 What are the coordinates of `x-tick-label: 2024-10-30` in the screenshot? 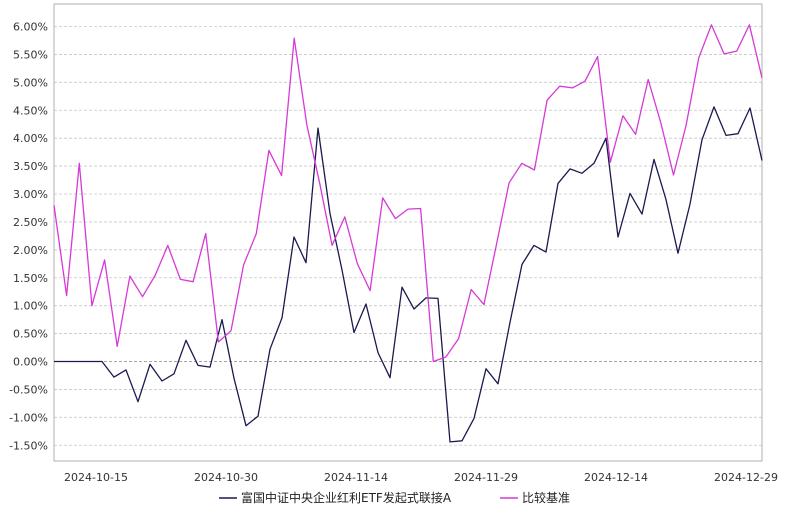 It's located at (226, 477).